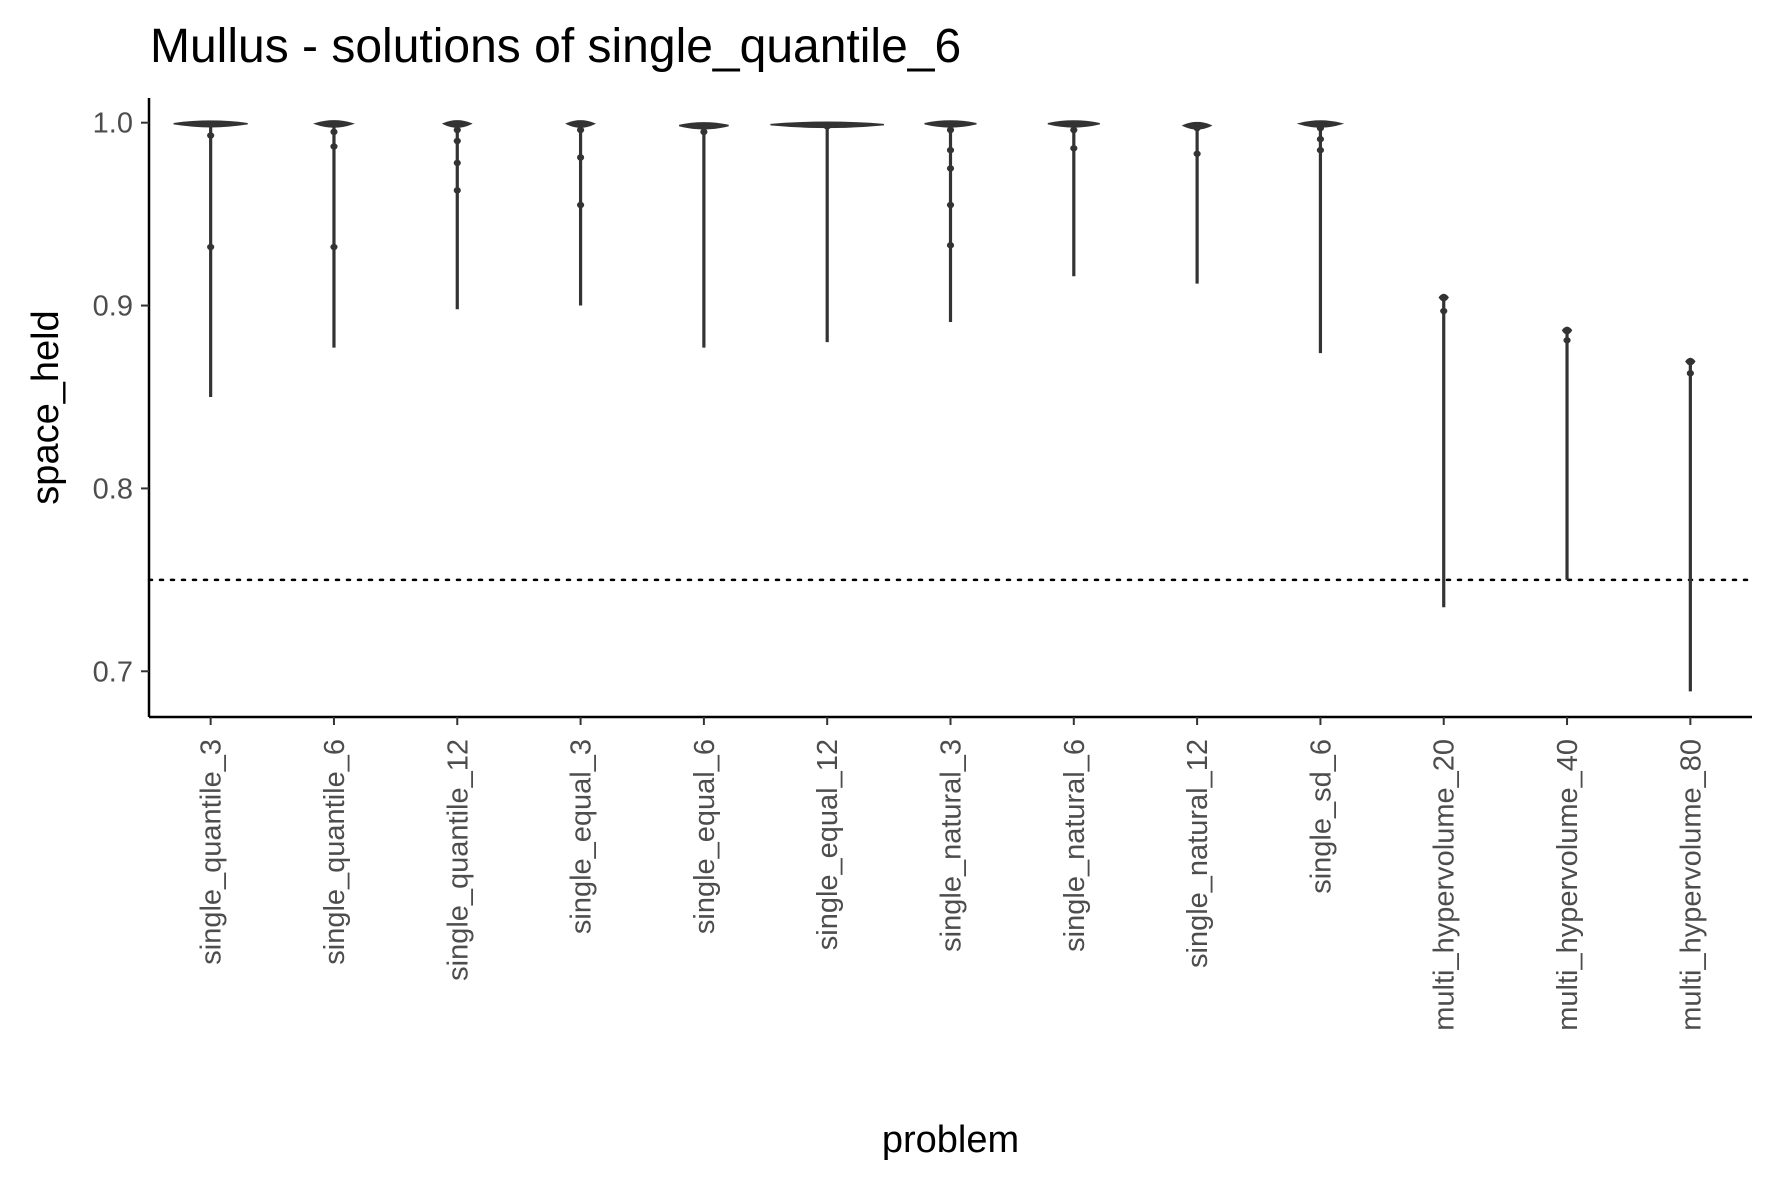  I want to click on x-tick-label: single_natural_3, so click(952, 845).